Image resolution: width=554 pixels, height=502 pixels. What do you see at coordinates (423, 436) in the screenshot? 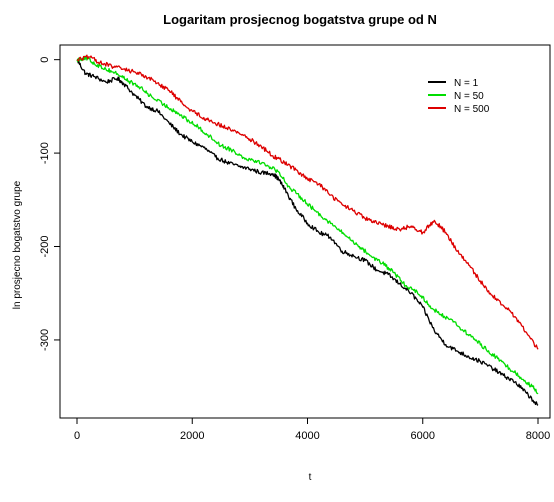
I see `x-tick-label: 6000` at bounding box center [423, 436].